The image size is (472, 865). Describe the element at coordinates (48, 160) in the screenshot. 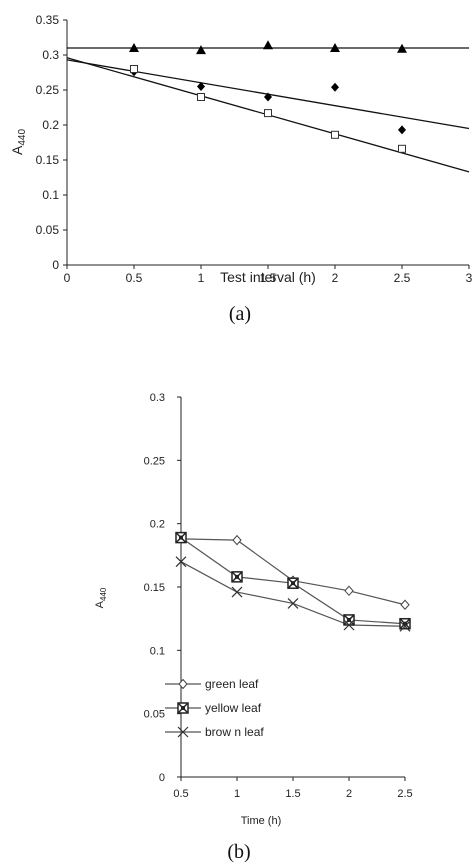

I see `chart-a-y-tick-label: 0.15` at that location.